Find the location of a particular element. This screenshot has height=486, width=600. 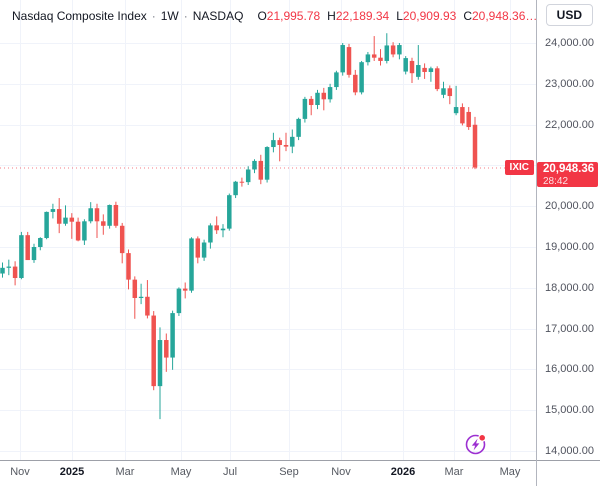

price-axis-label: 15,000.00 is located at coordinates (569, 410).